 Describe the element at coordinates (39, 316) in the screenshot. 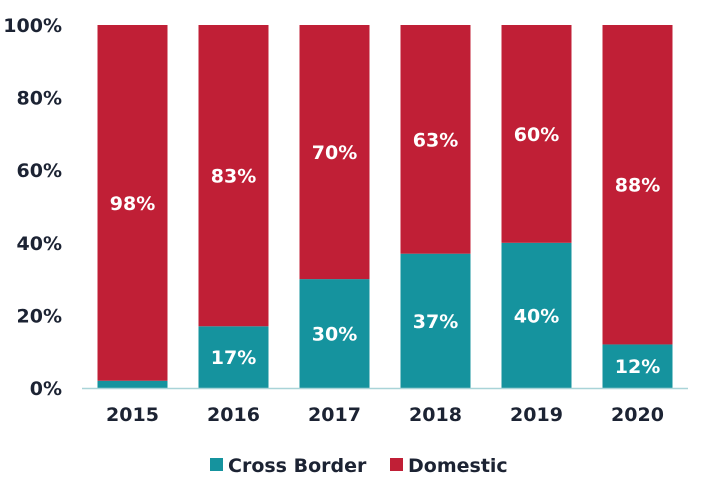

I see `y-tick-label: 20%` at that location.